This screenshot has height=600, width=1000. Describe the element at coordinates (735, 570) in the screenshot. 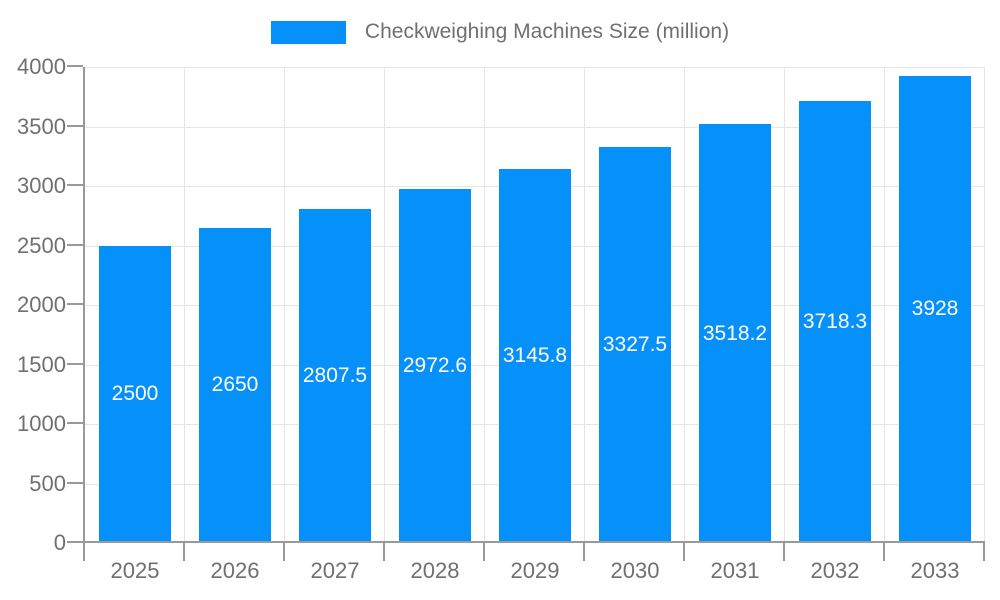

I see `x-tick-label: 2031` at that location.